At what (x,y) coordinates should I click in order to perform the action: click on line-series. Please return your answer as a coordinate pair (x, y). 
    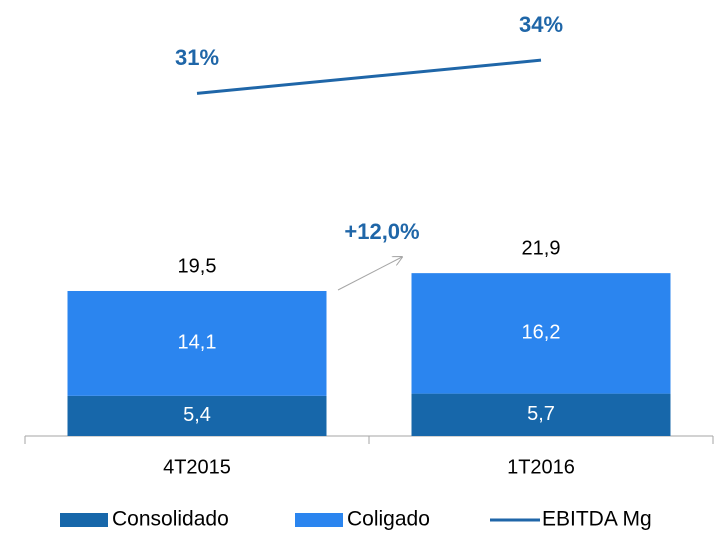
    Looking at the image, I should click on (369, 76).